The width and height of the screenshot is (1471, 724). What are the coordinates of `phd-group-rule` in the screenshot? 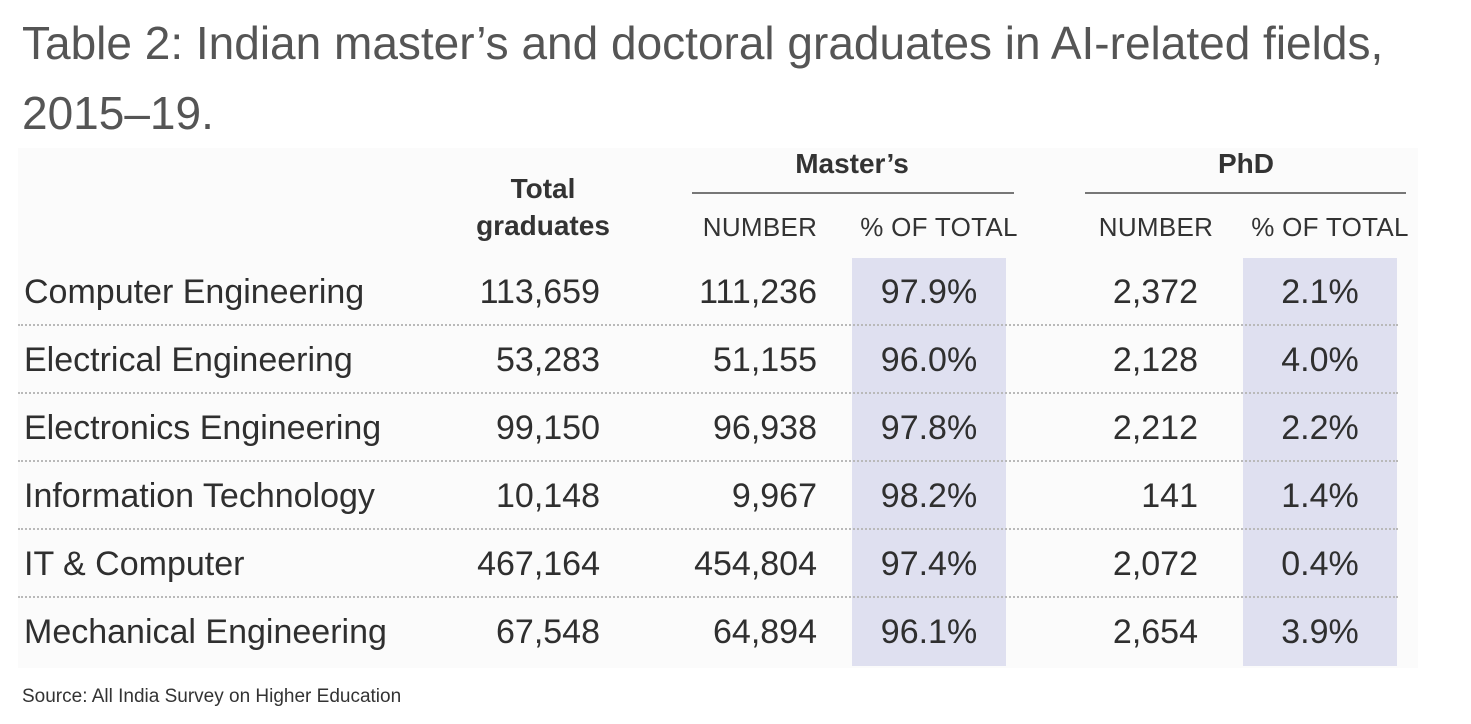 It's located at (1245, 193).